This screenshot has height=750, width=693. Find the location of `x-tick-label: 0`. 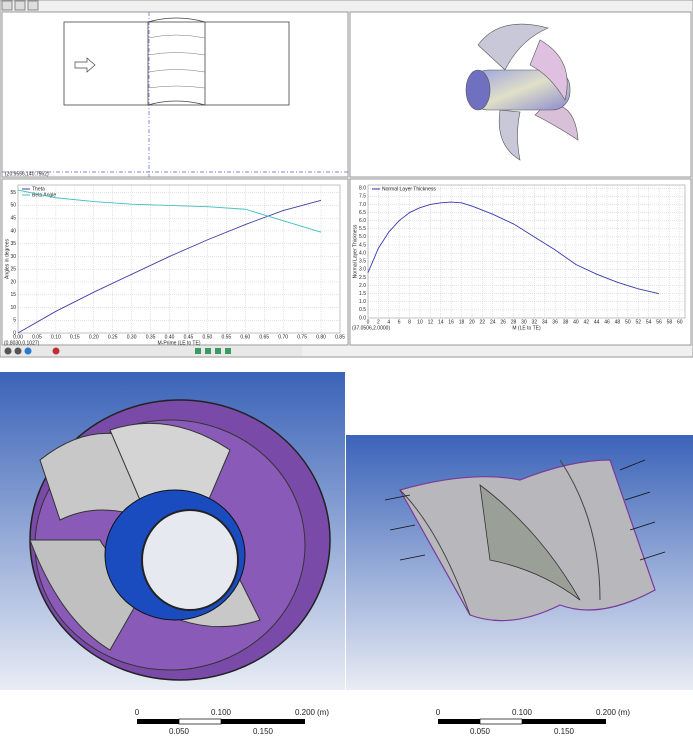

x-tick-label: 0 is located at coordinates (368, 322).